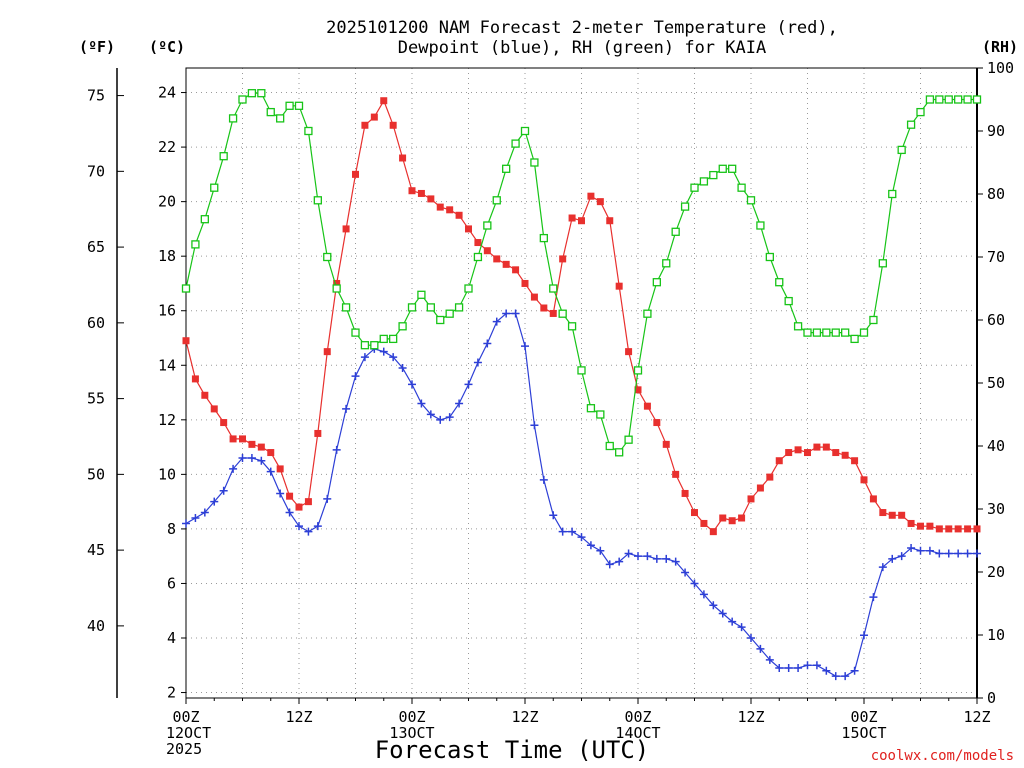  What do you see at coordinates (185, 717) in the screenshot?
I see `x-tick-label: 00Z` at bounding box center [185, 717].